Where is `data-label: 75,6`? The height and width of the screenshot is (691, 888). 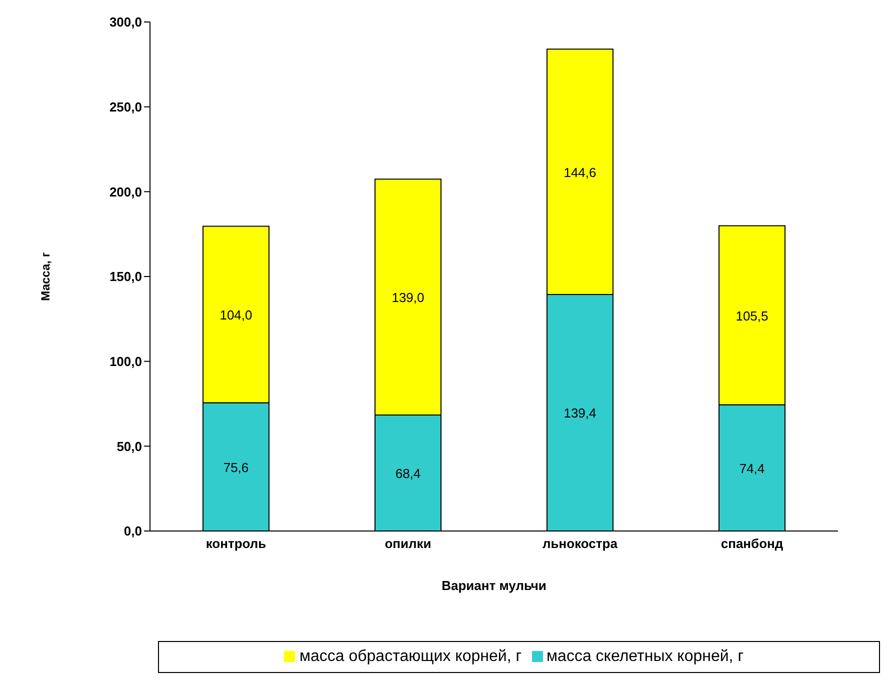 data-label: 75,6 is located at coordinates (236, 467).